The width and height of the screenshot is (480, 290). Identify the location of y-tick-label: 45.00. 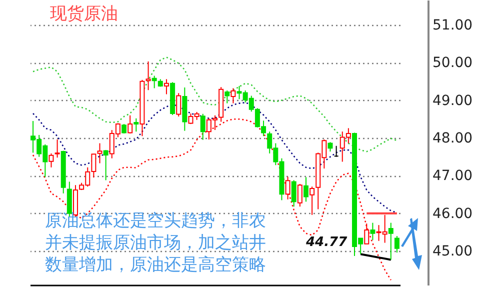
(452, 252).